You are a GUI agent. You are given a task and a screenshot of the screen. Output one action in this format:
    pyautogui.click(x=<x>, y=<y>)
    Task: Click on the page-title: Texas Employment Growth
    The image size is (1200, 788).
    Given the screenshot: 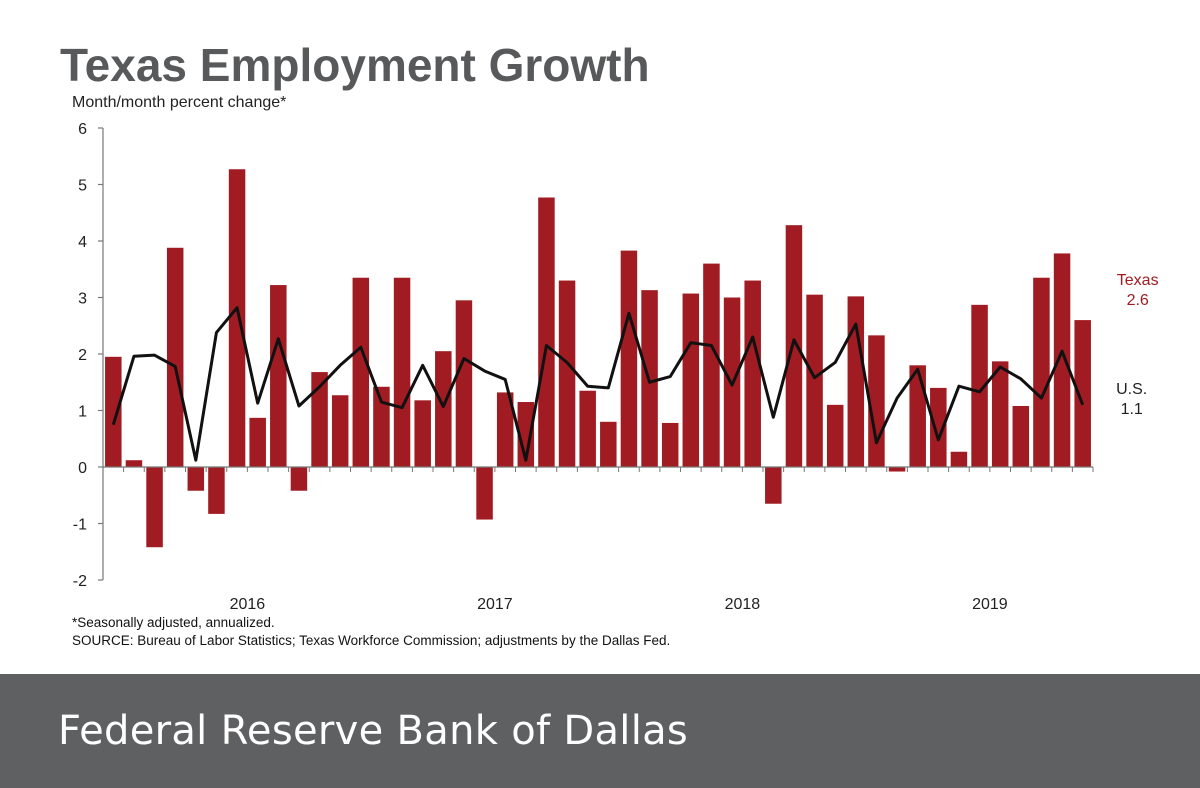 What is the action you would take?
    pyautogui.click(x=355, y=65)
    